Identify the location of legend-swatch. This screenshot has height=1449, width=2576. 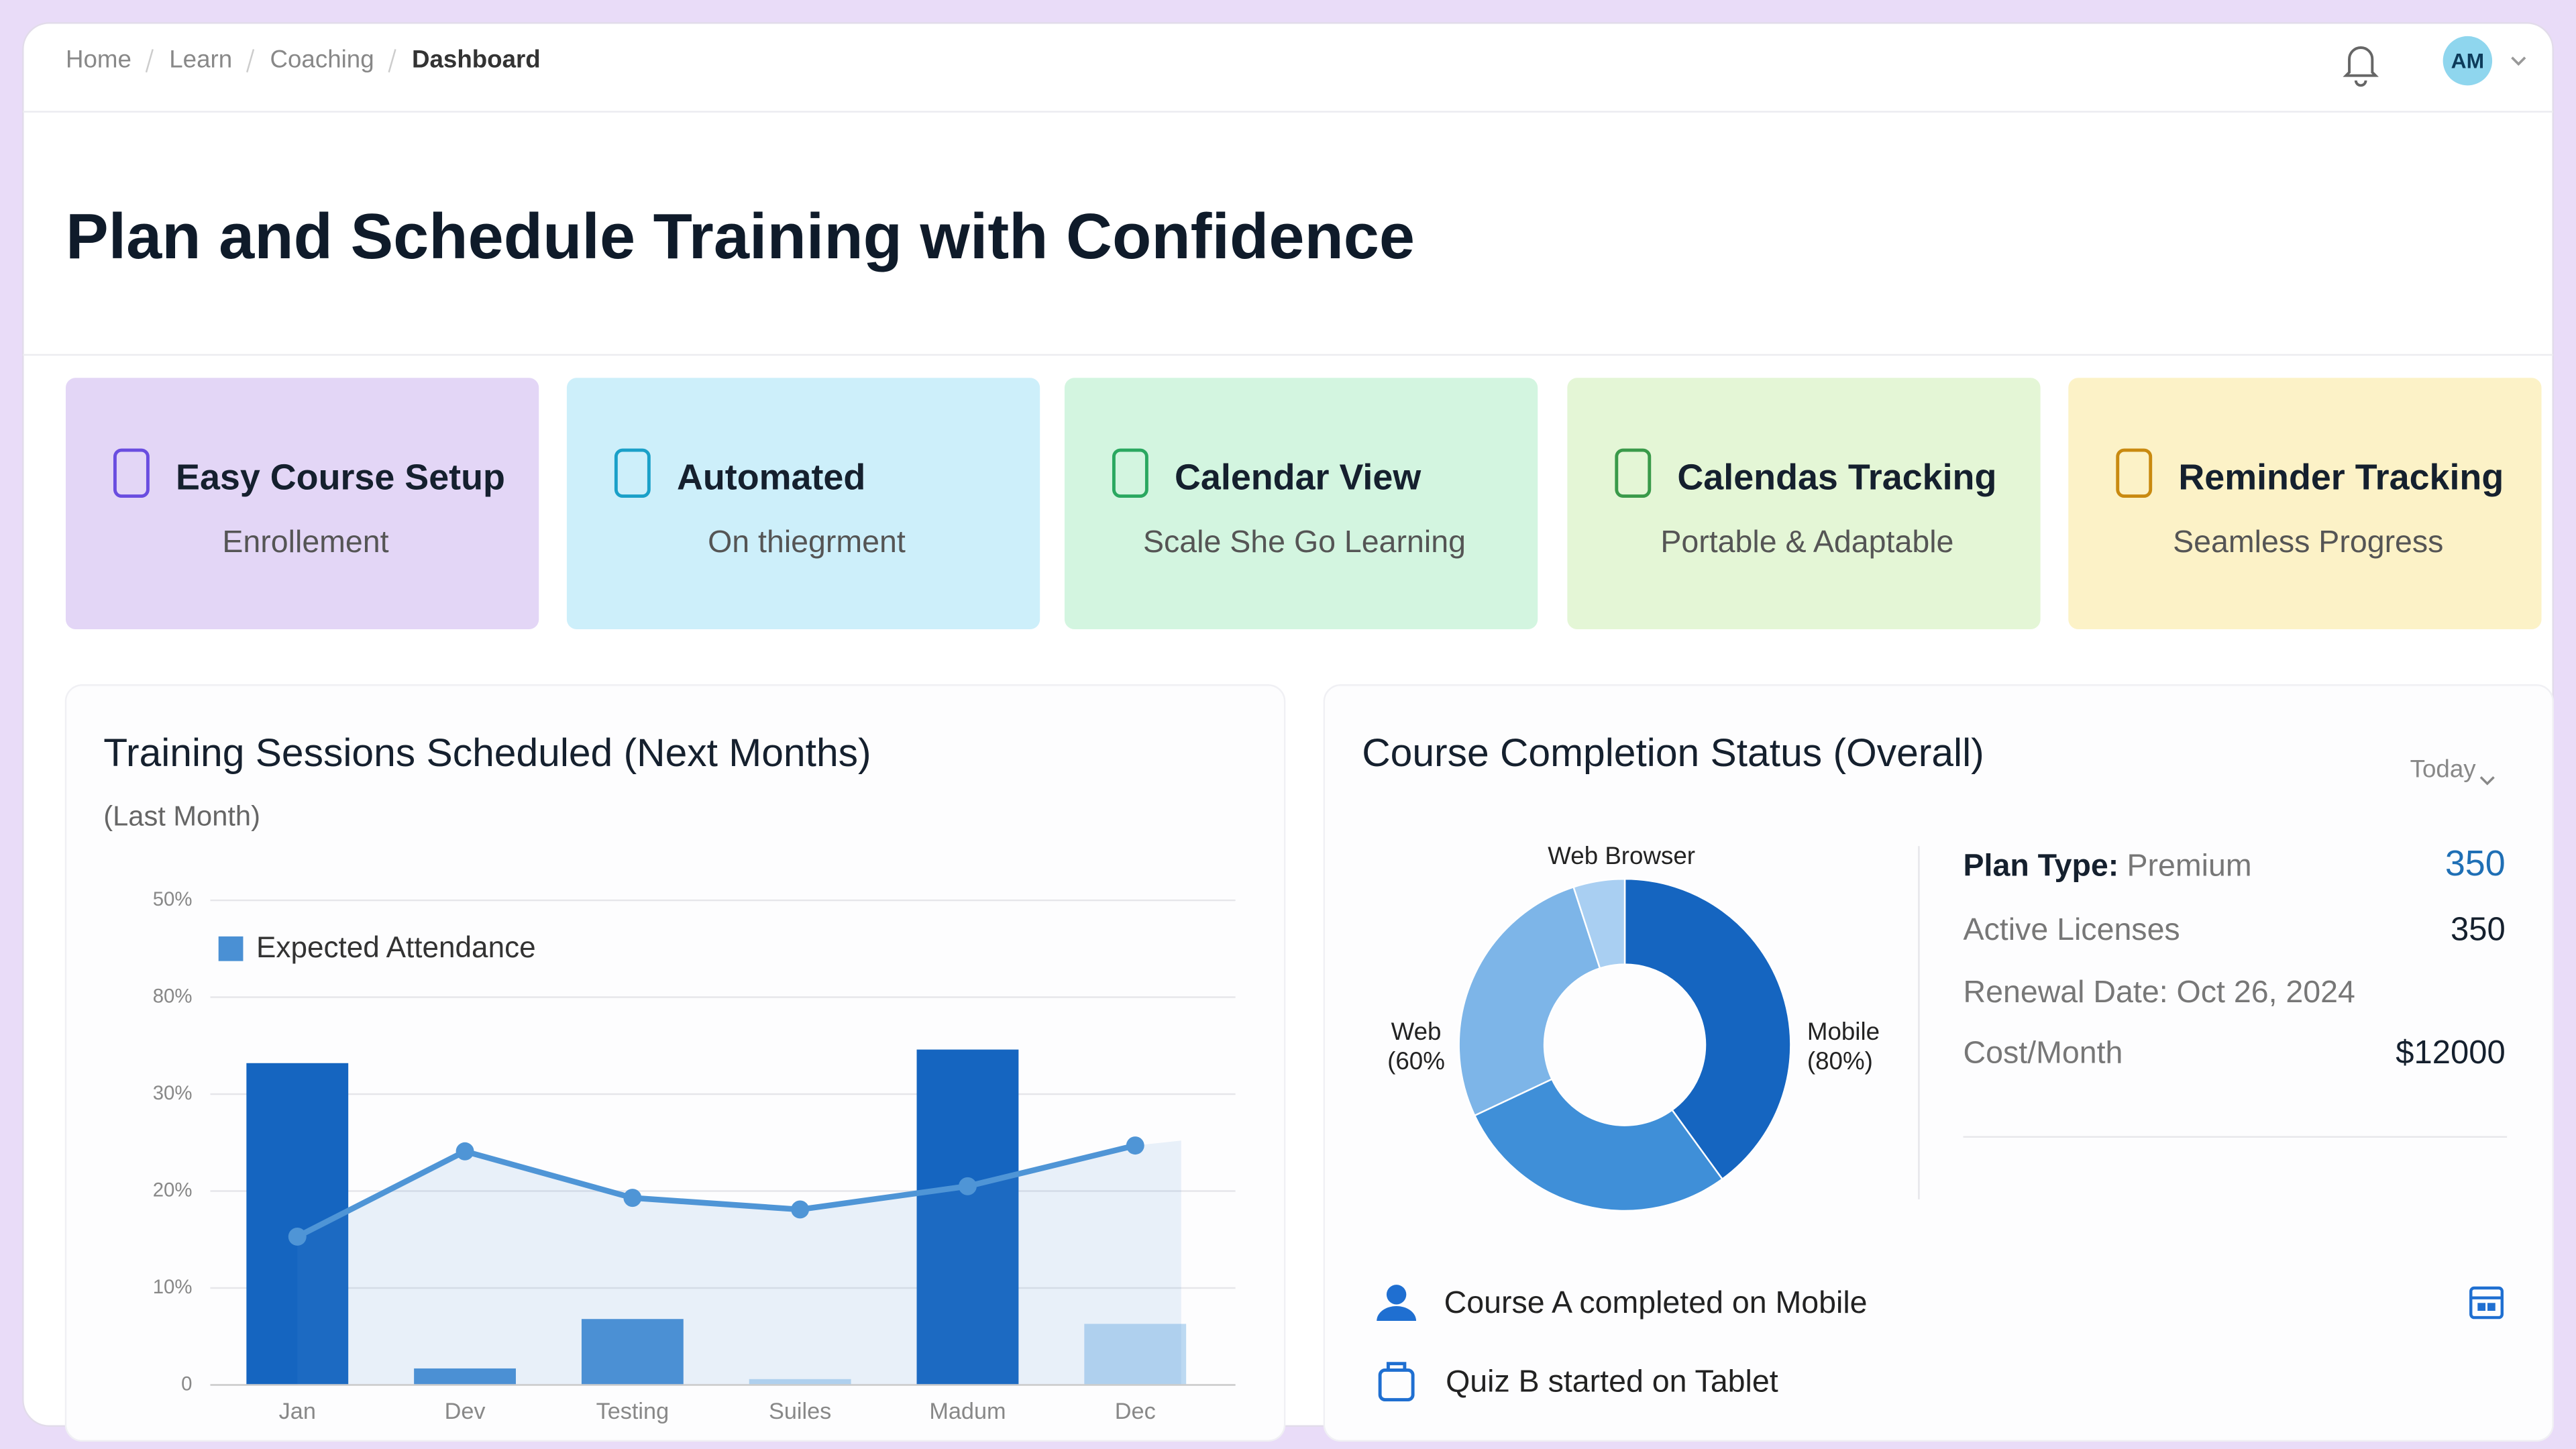
(231, 948).